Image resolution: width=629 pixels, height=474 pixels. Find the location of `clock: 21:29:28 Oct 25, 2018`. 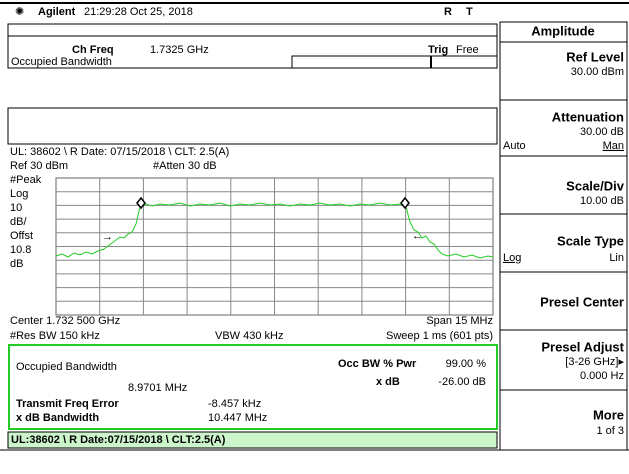

clock: 21:29:28 Oct 25, 2018 is located at coordinates (138, 12).